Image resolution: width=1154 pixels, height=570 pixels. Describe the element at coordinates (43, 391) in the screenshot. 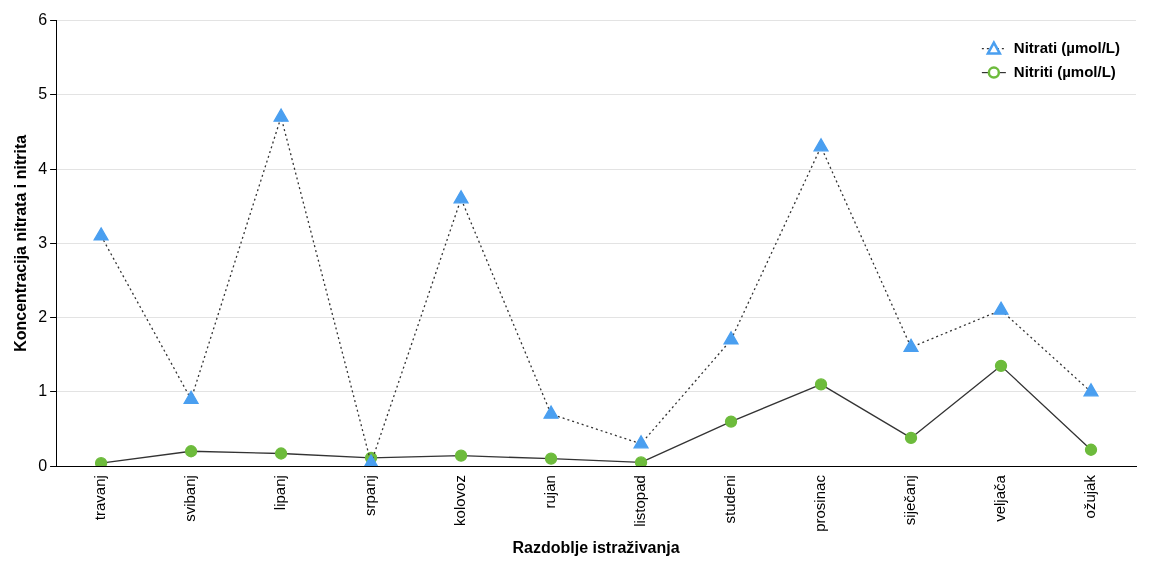

I see `y-tick-label: 1` at that location.